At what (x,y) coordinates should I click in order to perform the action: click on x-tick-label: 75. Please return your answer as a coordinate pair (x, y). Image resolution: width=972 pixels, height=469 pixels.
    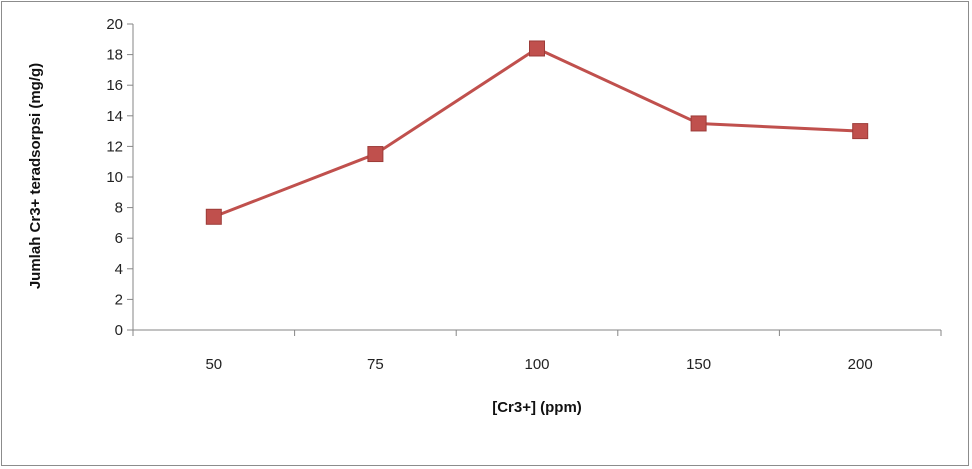
    Looking at the image, I should click on (375, 364).